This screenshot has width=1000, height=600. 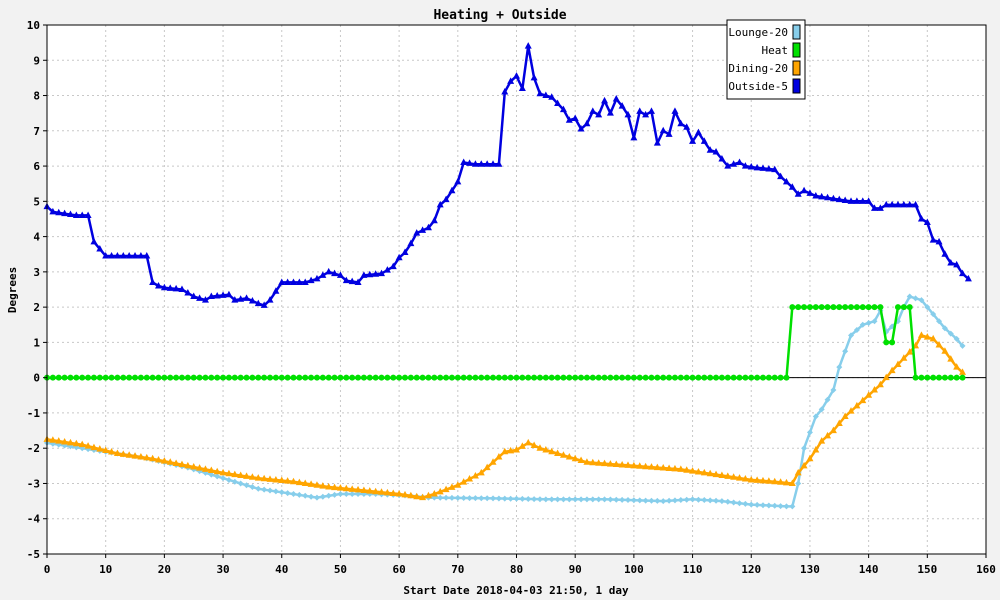 I want to click on x-tick-label: 120, so click(x=751, y=569).